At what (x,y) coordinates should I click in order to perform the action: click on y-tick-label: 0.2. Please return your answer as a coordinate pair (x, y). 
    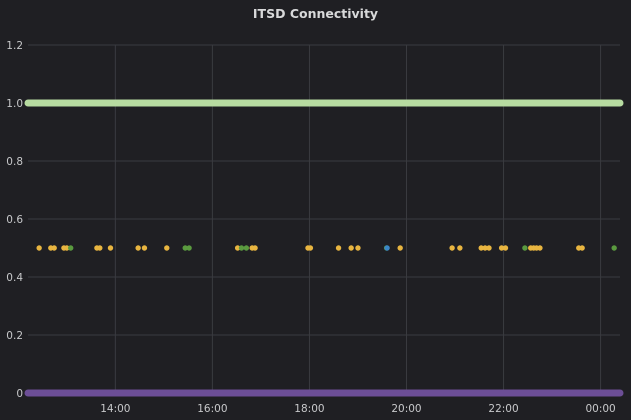
    Looking at the image, I should click on (14, 336).